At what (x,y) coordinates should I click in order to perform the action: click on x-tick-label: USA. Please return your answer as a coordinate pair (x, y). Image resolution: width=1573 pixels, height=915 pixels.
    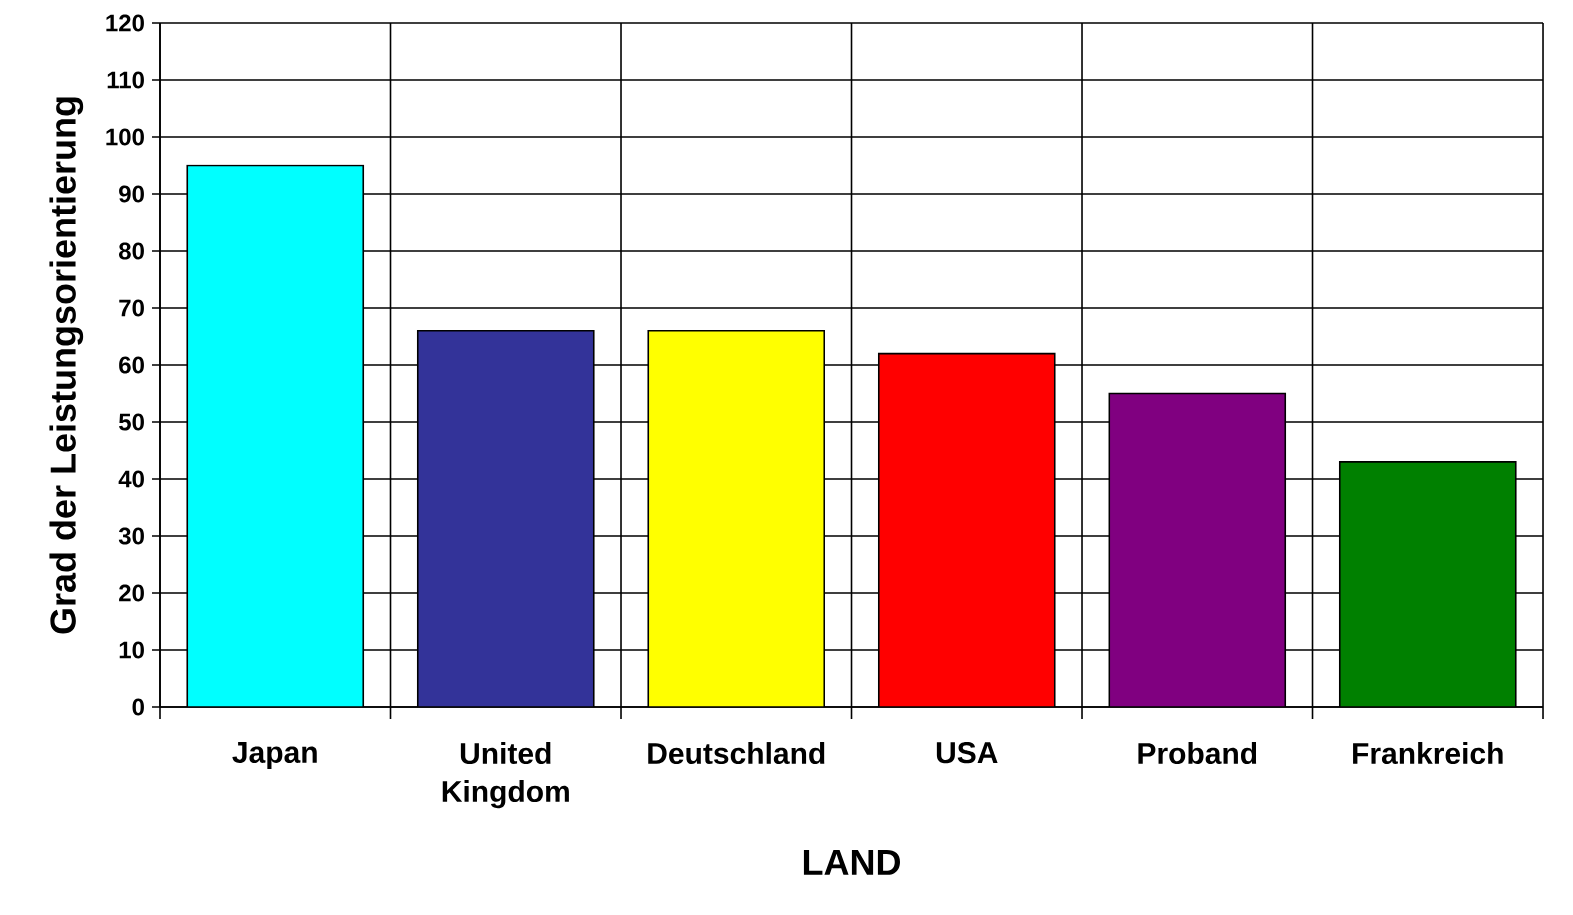
    Looking at the image, I should click on (967, 753).